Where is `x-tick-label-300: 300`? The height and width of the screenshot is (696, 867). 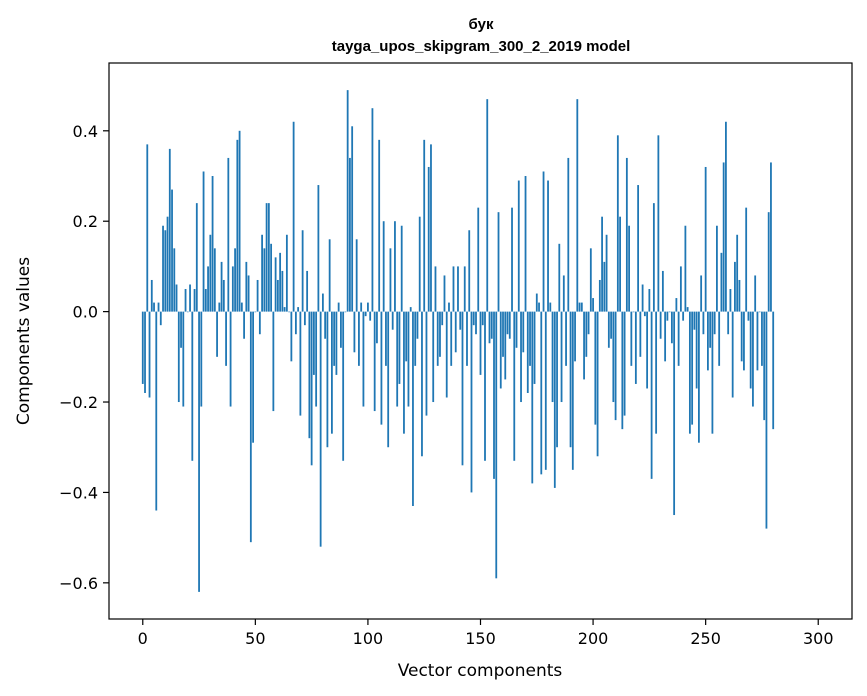
x-tick-label-300: 300 is located at coordinates (818, 638).